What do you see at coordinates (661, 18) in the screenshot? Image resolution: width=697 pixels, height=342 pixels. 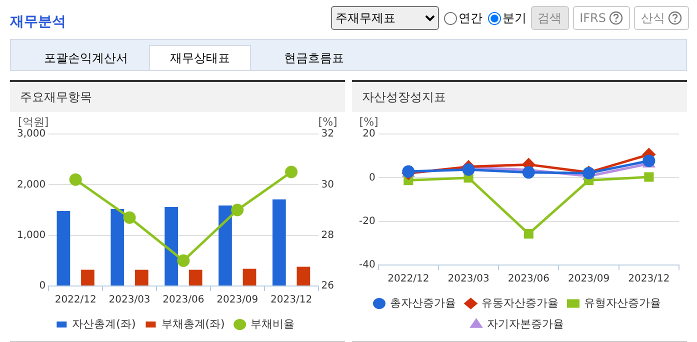 I see `text: 산식` at bounding box center [661, 18].